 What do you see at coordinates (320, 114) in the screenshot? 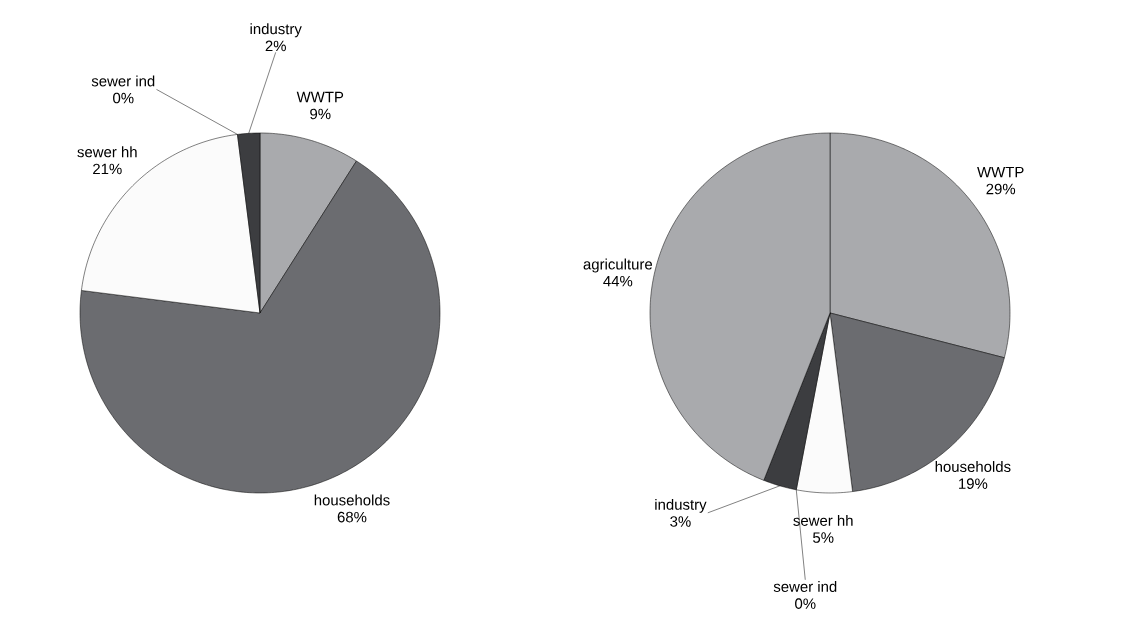
I see `data-label: 9%` at bounding box center [320, 114].